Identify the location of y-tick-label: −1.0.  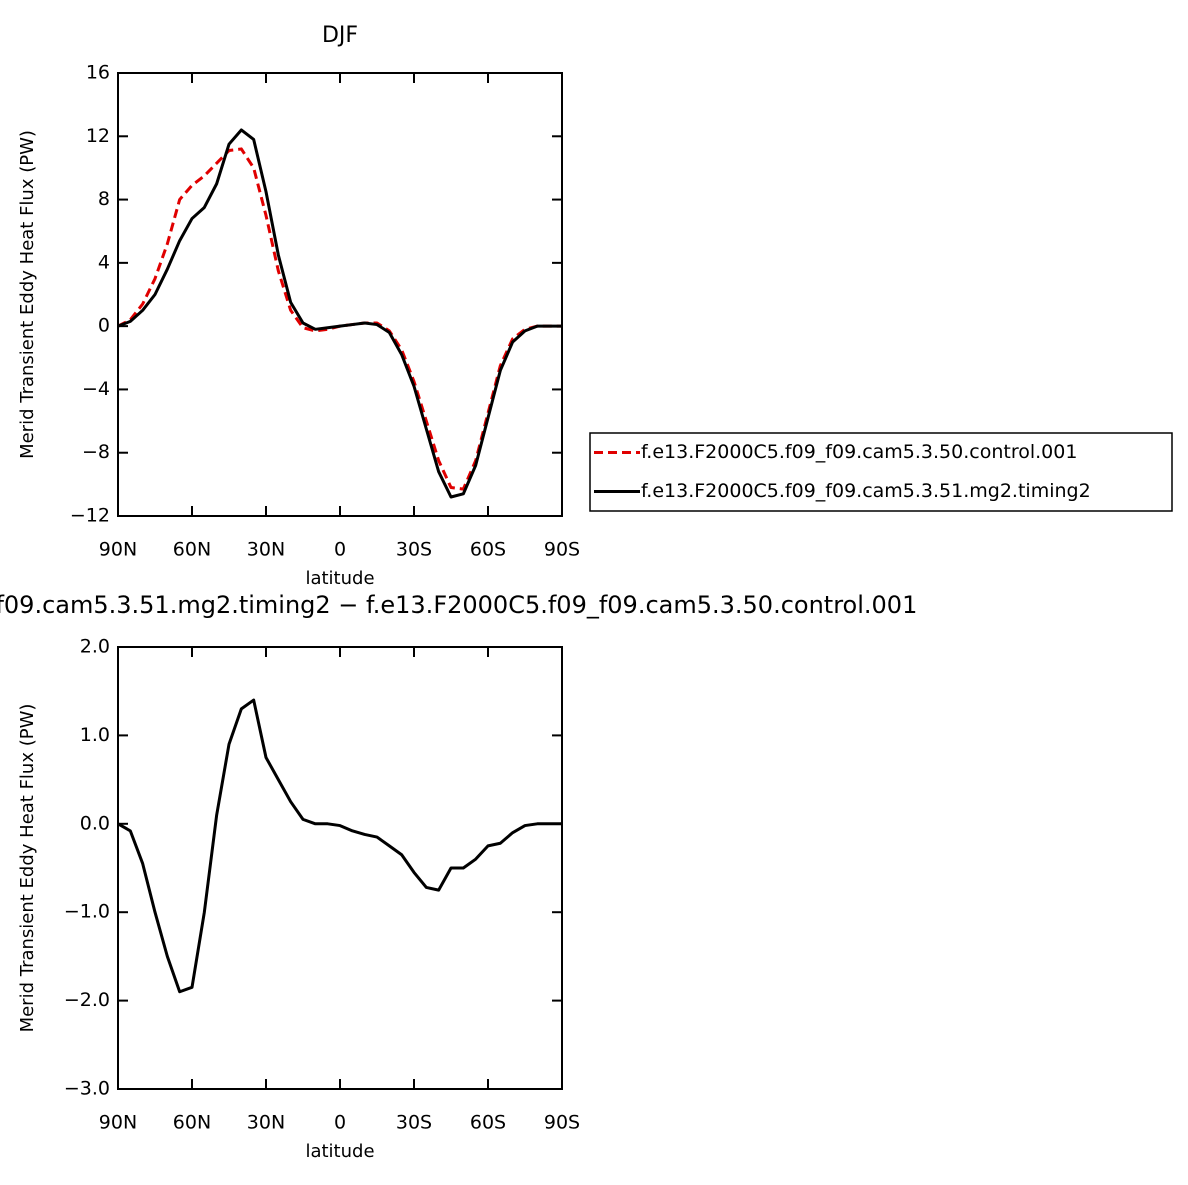
(87, 912).